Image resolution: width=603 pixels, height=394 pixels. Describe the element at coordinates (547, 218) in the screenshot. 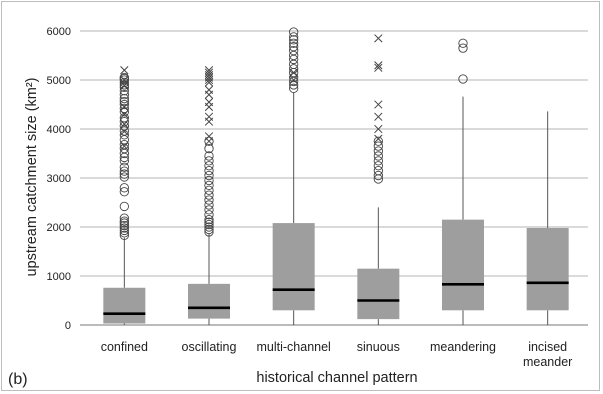

I see `box-incised-meander` at that location.